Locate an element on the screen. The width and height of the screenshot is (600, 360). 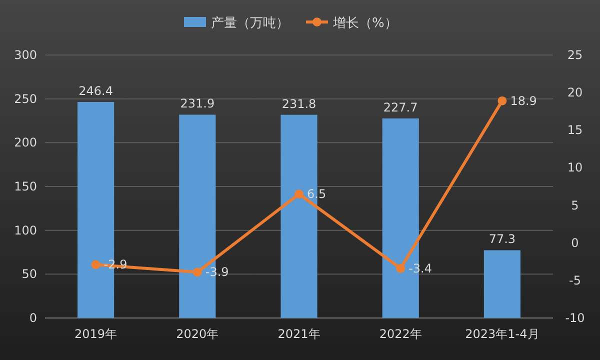
data-label: 246.4 is located at coordinates (95, 91).